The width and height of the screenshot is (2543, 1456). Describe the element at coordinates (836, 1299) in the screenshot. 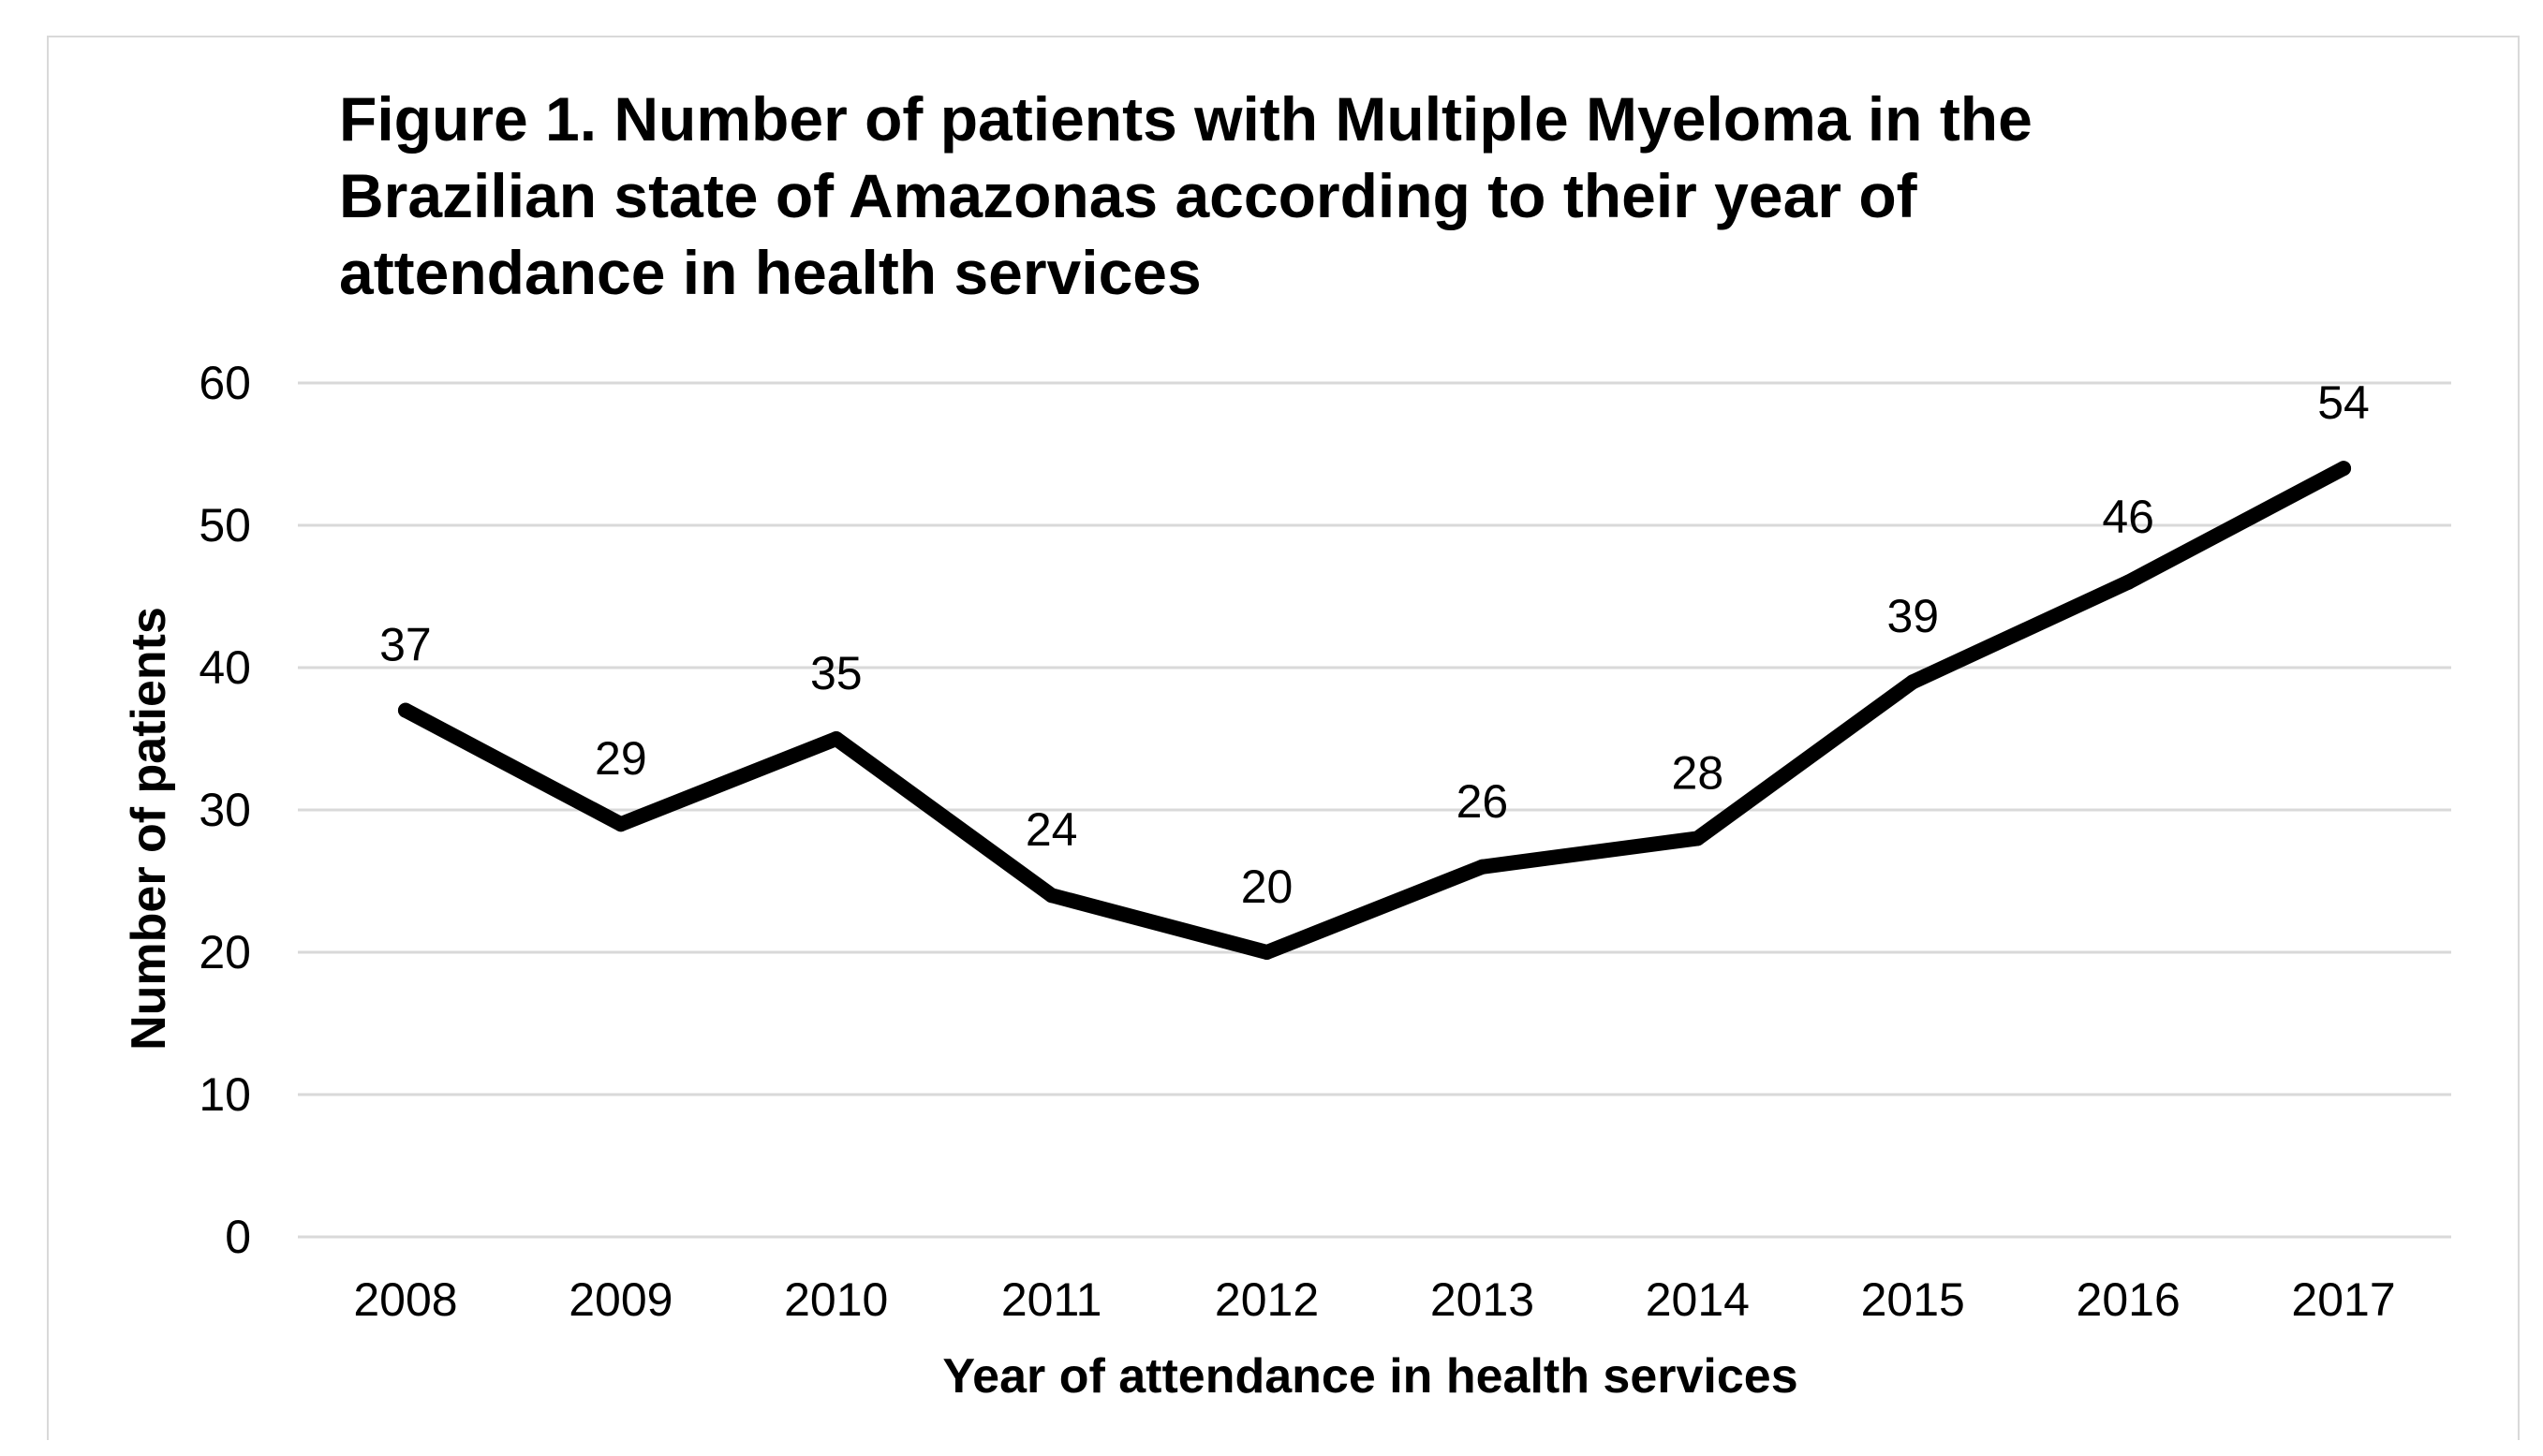

I see `x-tick-label: 2010` at that location.